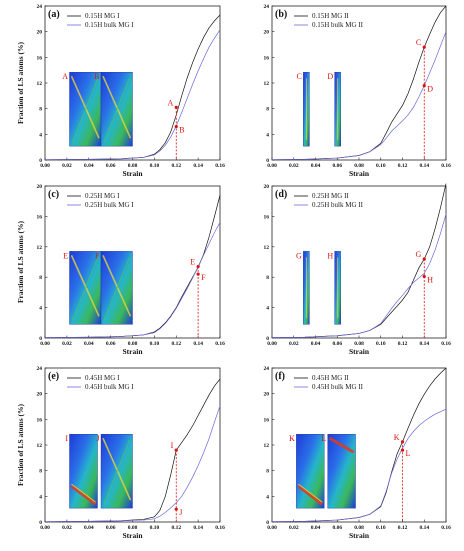 This screenshot has width=464, height=551. Describe the element at coordinates (408, 453) in the screenshot. I see `marker-label: L` at that location.